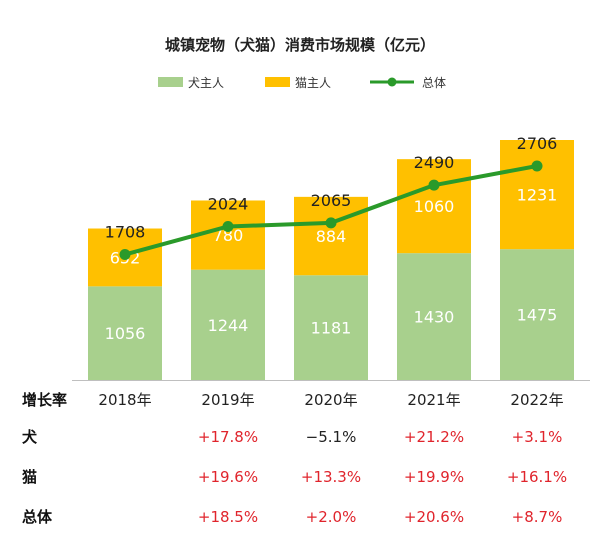 The height and width of the screenshot is (543, 600). What do you see at coordinates (434, 83) in the screenshot?
I see `legend-label-2: 总体` at bounding box center [434, 83].